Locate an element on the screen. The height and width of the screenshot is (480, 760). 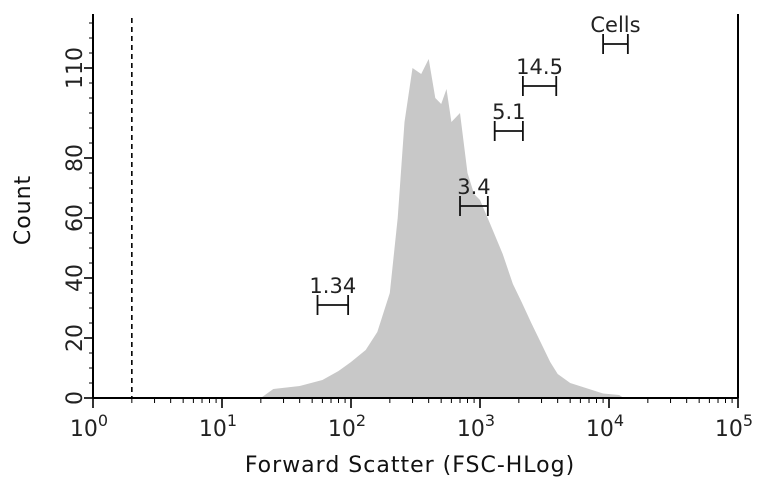
gate-label: 1.34 is located at coordinates (332, 286).